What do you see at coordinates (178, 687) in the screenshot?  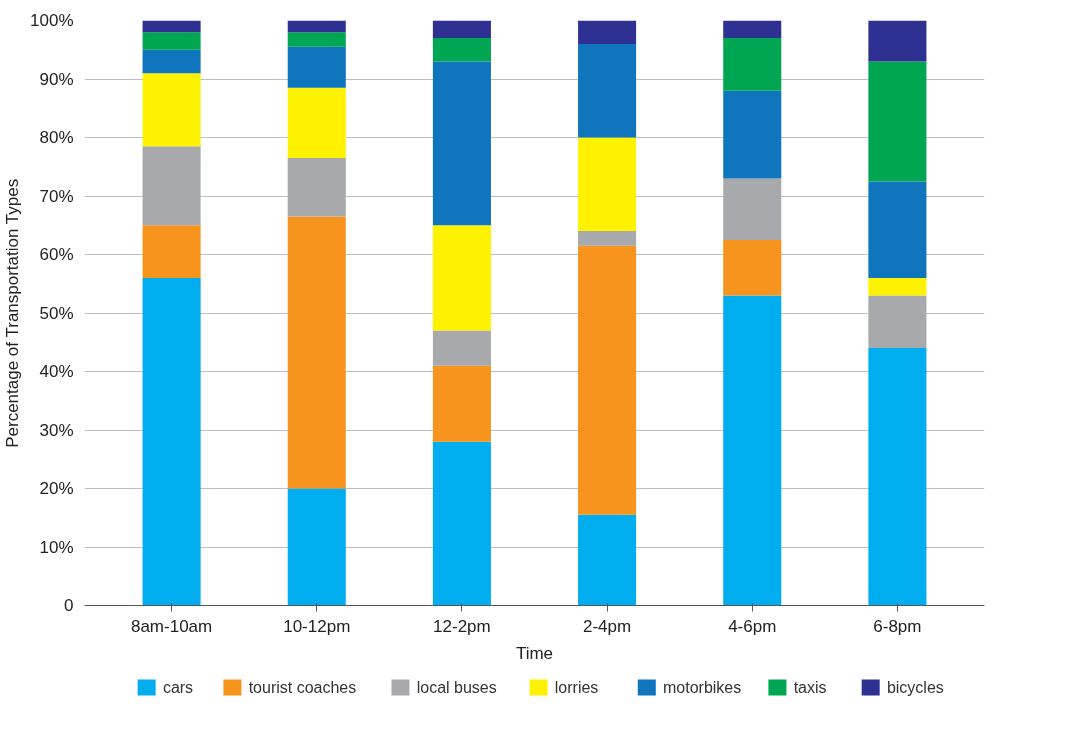 I see `legend-label: cars` at bounding box center [178, 687].